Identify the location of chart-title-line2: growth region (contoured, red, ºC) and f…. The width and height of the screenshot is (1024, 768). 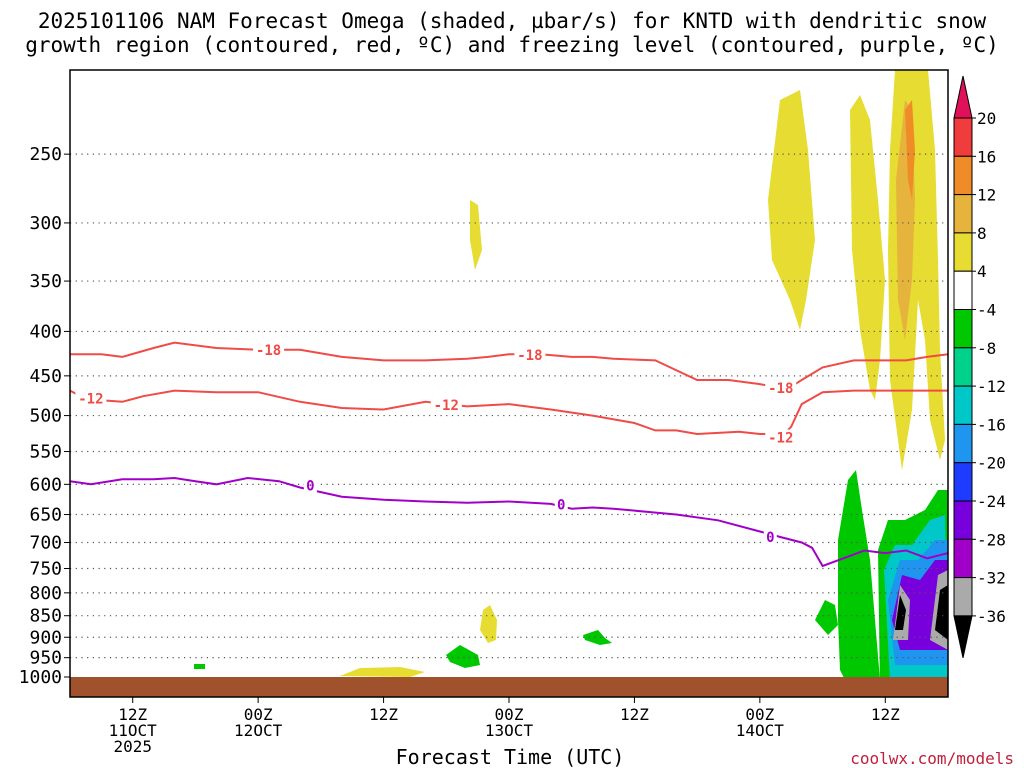
(512, 45).